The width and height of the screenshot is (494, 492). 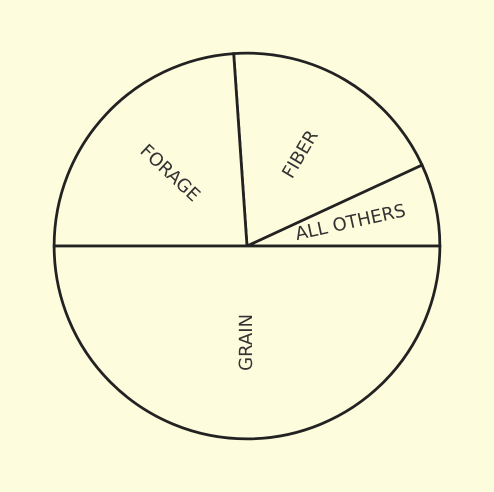 What do you see at coordinates (245, 343) in the screenshot?
I see `slice-label: GRAIN` at bounding box center [245, 343].